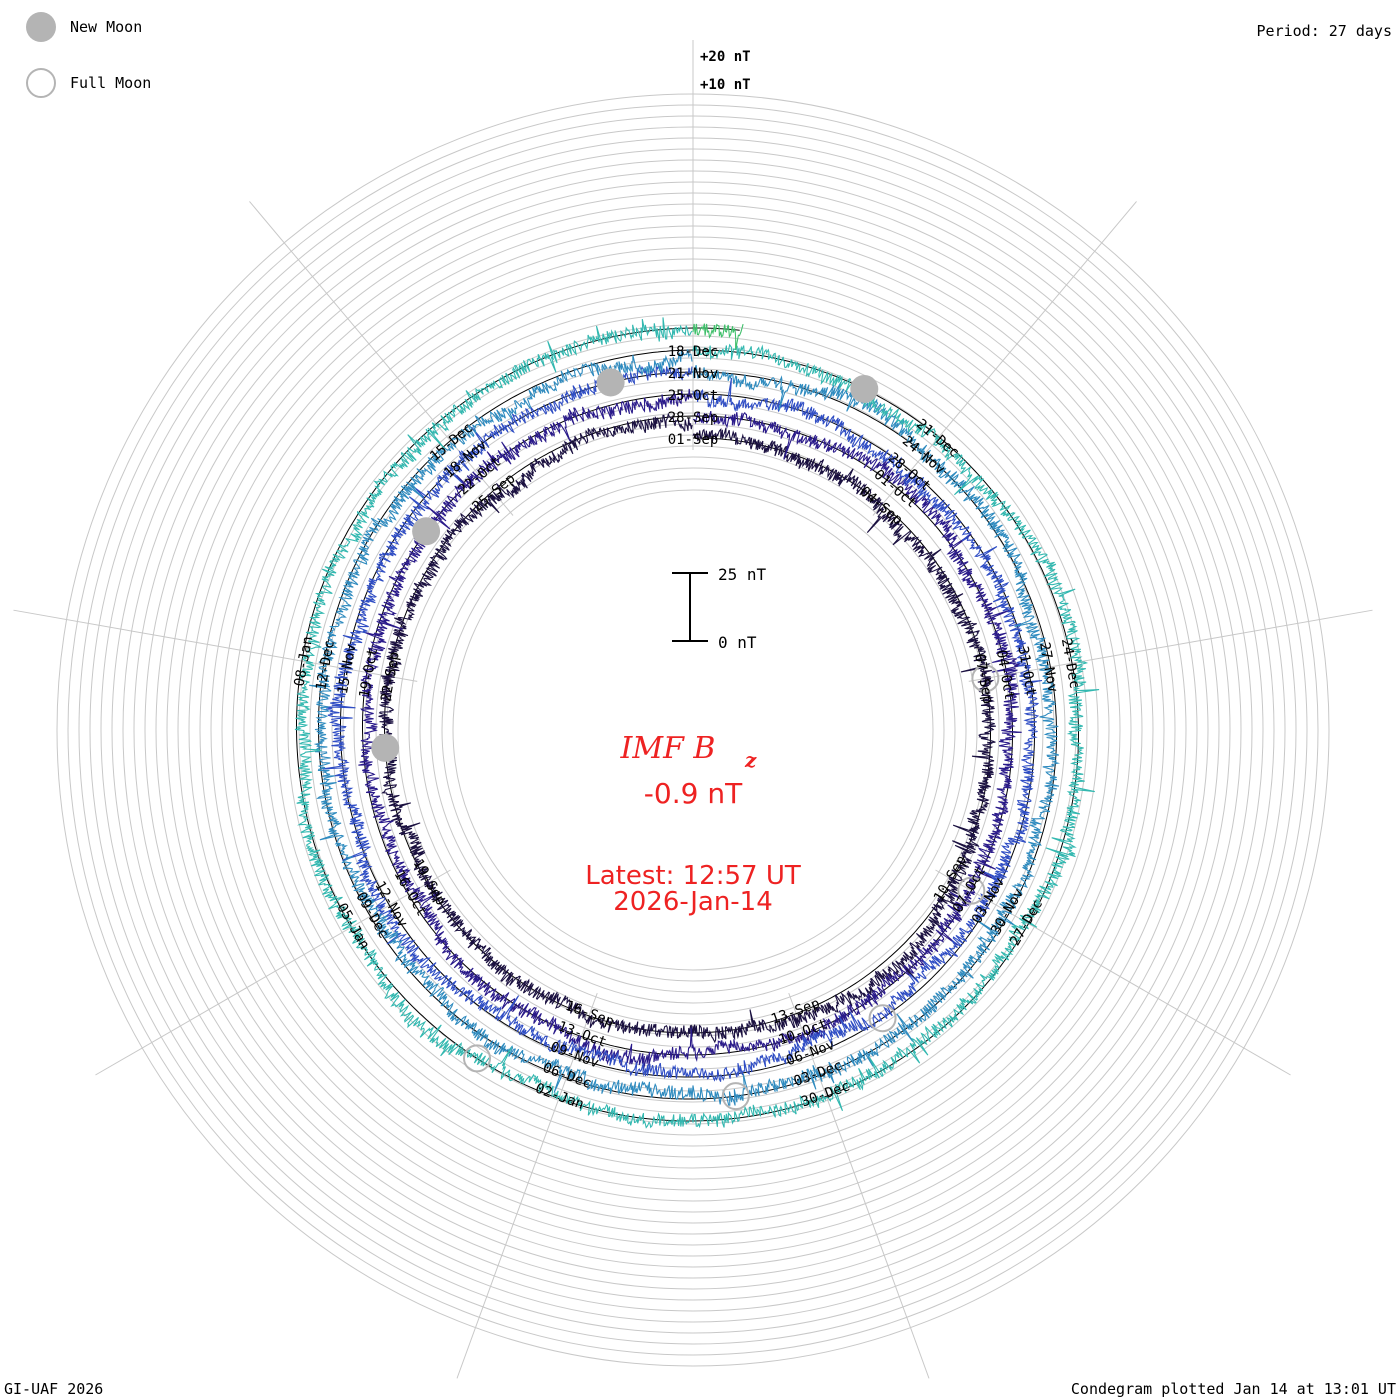 This screenshot has width=1400, height=1400. What do you see at coordinates (41, 83) in the screenshot?
I see `full-moon-icon` at bounding box center [41, 83].